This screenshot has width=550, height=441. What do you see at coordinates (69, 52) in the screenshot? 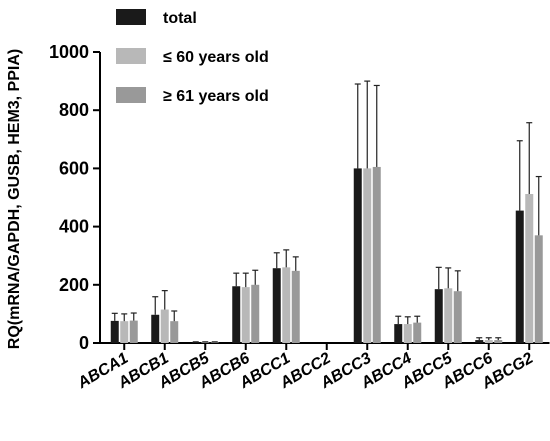
I see `y-tick-label: 1000` at bounding box center [69, 52].